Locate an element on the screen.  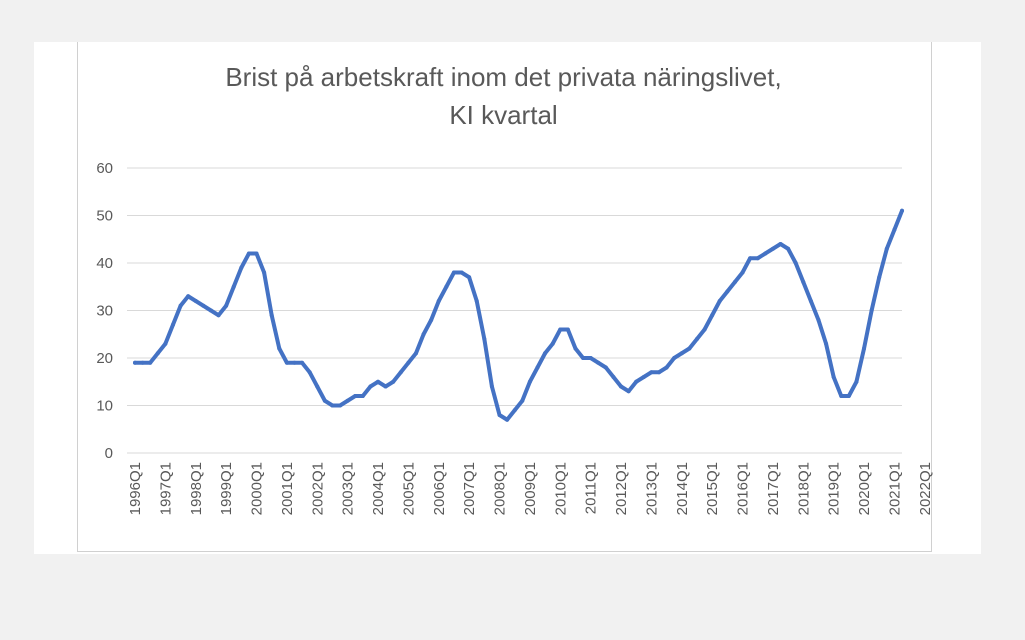
x-tick-label: 2015Q1 is located at coordinates (712, 488).